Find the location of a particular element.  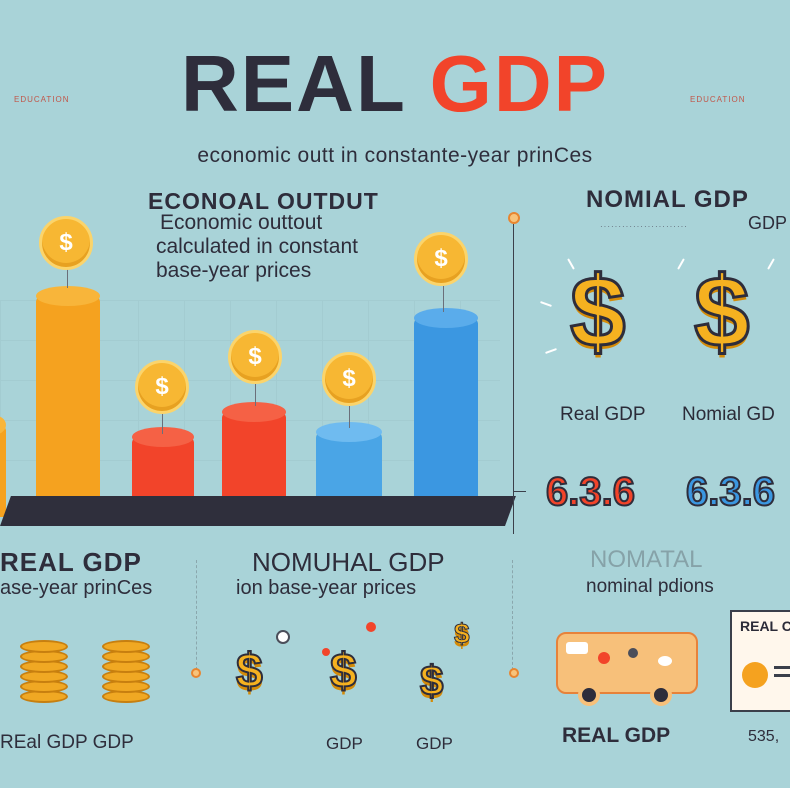

right-small-caption: ························ is located at coordinates (644, 226).